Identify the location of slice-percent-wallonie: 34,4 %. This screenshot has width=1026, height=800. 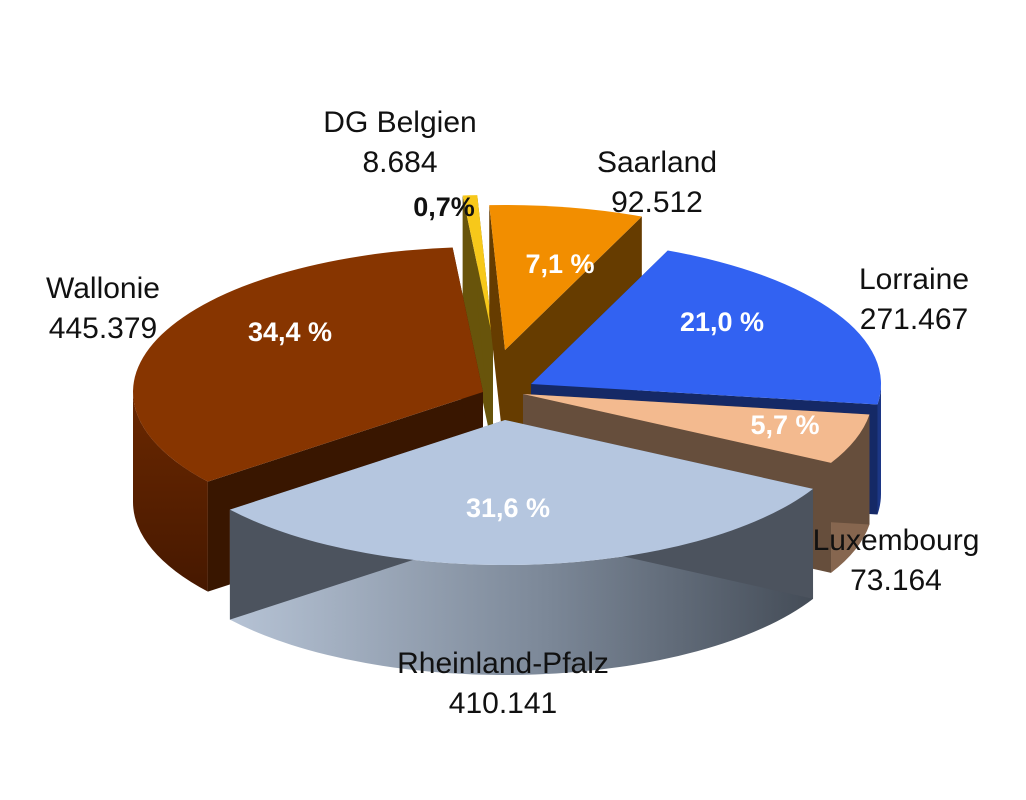
(290, 332).